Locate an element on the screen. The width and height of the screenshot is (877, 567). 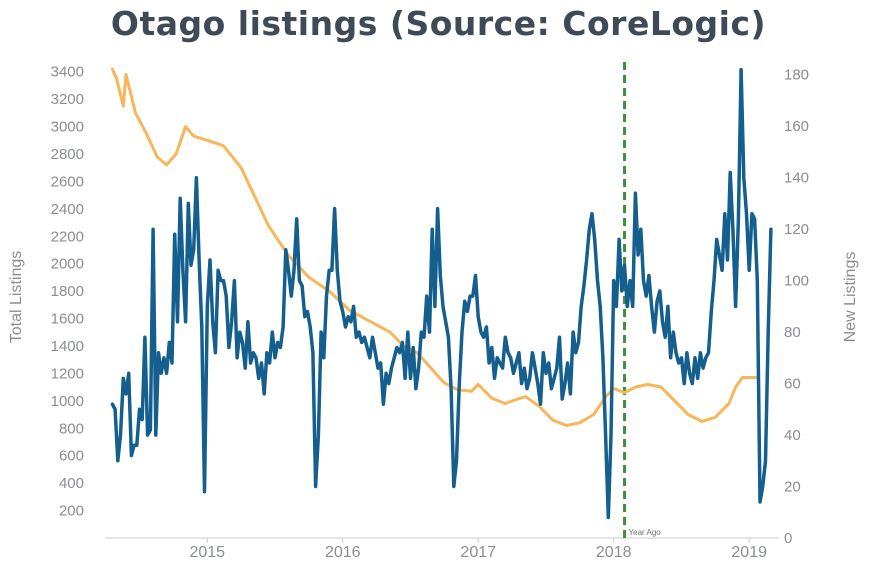
chart-title: Otago listings (Source: CoreLogic) is located at coordinates (438, 23).